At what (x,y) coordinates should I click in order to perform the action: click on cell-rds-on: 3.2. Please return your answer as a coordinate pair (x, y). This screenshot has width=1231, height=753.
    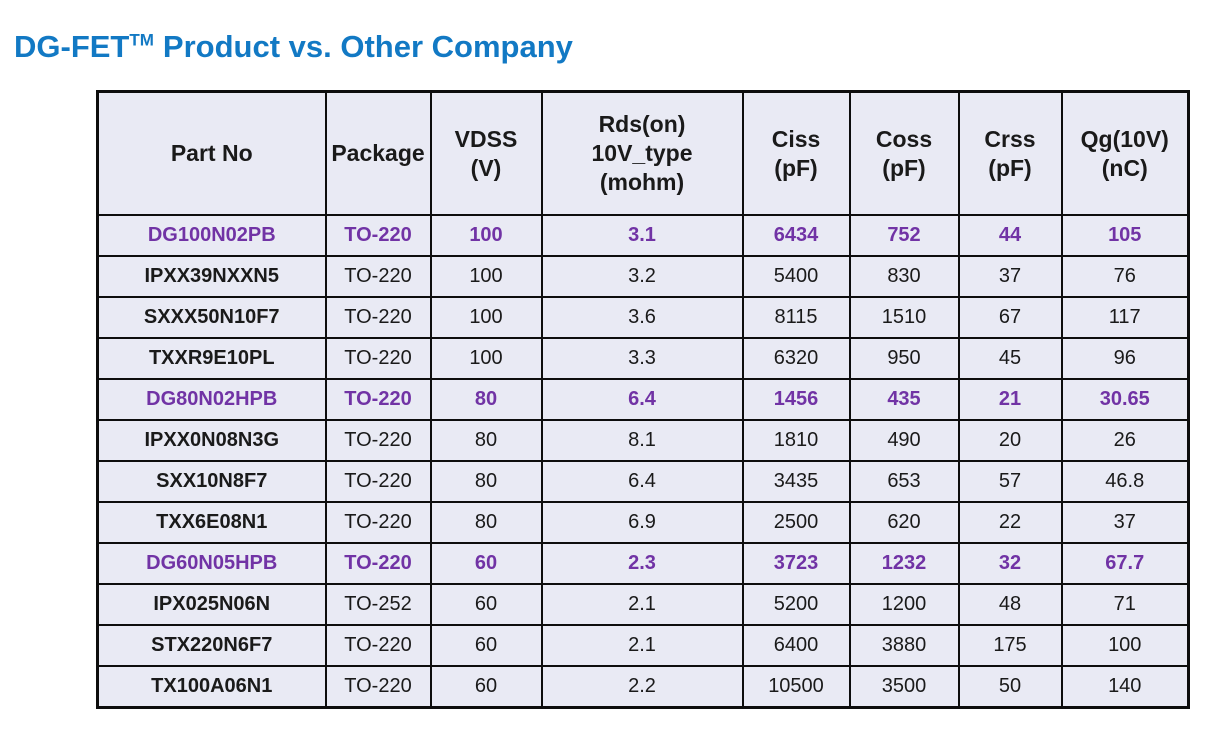
    Looking at the image, I should click on (642, 276).